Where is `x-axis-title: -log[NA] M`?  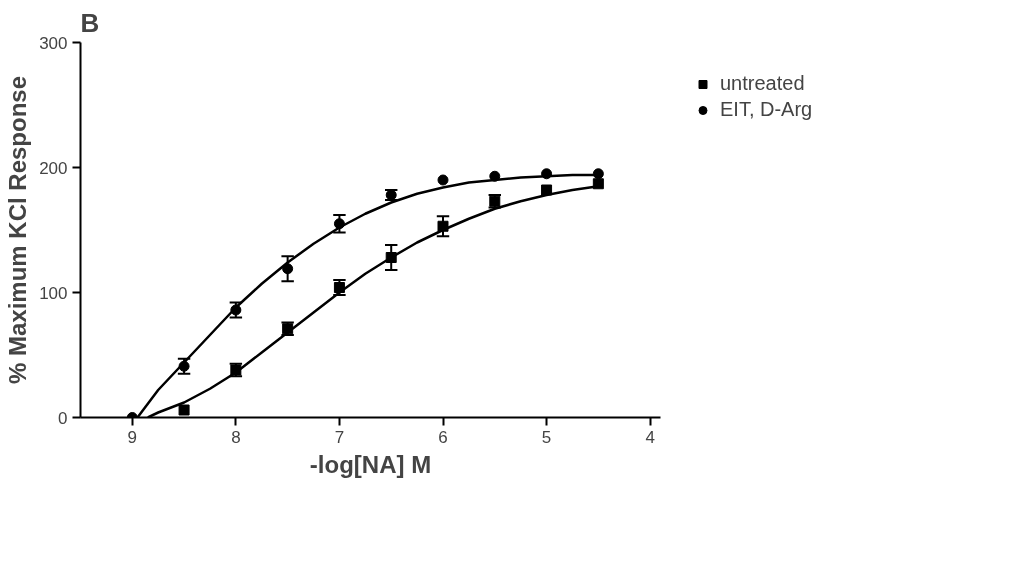
x-axis-title: -log[NA] M is located at coordinates (370, 464).